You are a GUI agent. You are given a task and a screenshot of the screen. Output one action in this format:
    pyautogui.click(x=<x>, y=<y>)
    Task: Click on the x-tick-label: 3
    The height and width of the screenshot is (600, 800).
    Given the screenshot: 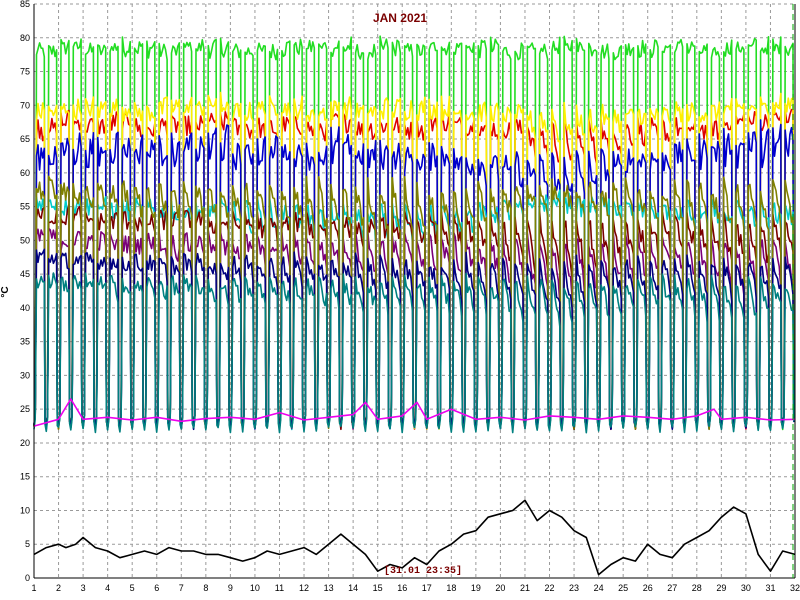 What is the action you would take?
    pyautogui.click(x=83, y=588)
    